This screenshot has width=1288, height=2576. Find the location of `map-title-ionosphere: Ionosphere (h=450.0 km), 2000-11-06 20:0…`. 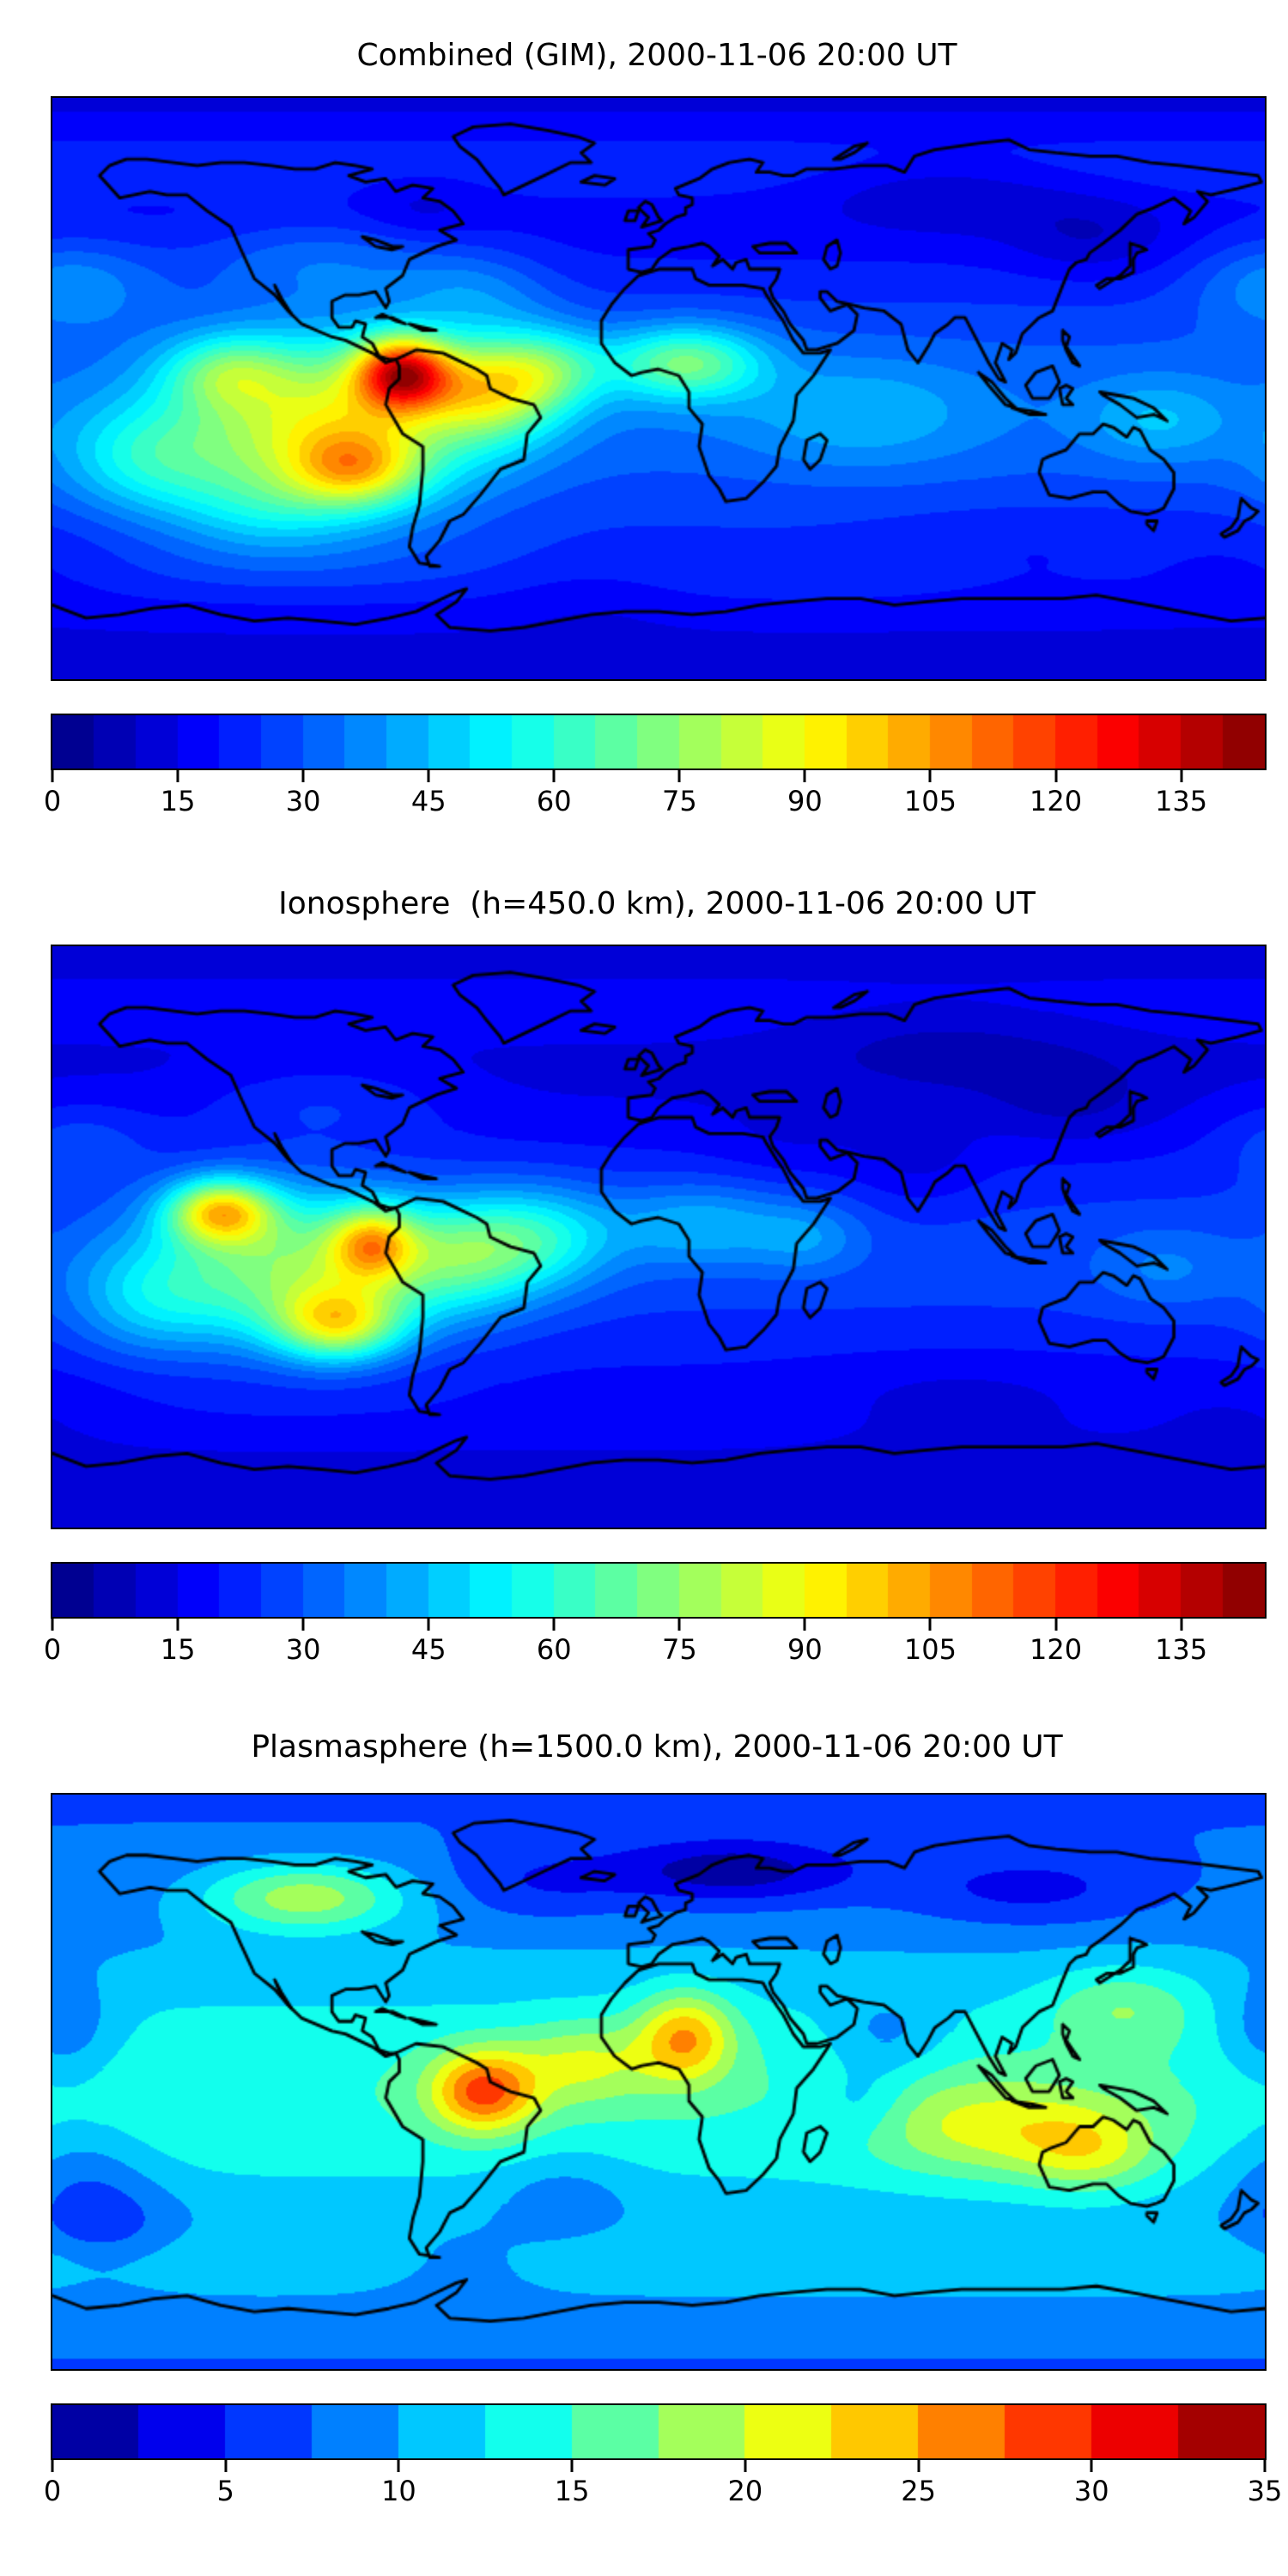

map-title-ionosphere: Ionosphere (h=450.0 km), 2000-11-06 20:0… is located at coordinates (657, 903).